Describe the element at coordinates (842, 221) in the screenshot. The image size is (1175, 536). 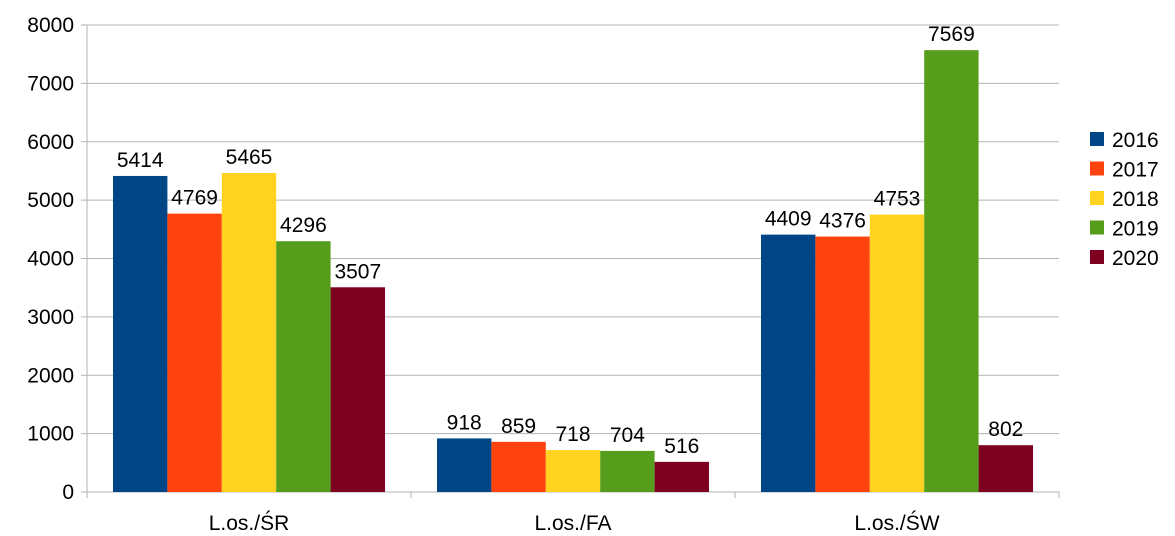
I see `data-label: 4376` at that location.